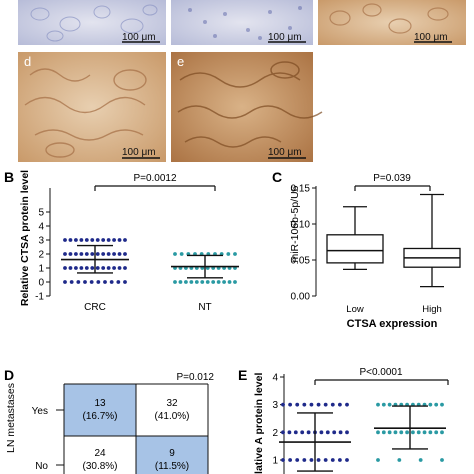  Describe the element at coordinates (381, 372) in the screenshot. I see `e-p-value: P<0.0001` at that location.